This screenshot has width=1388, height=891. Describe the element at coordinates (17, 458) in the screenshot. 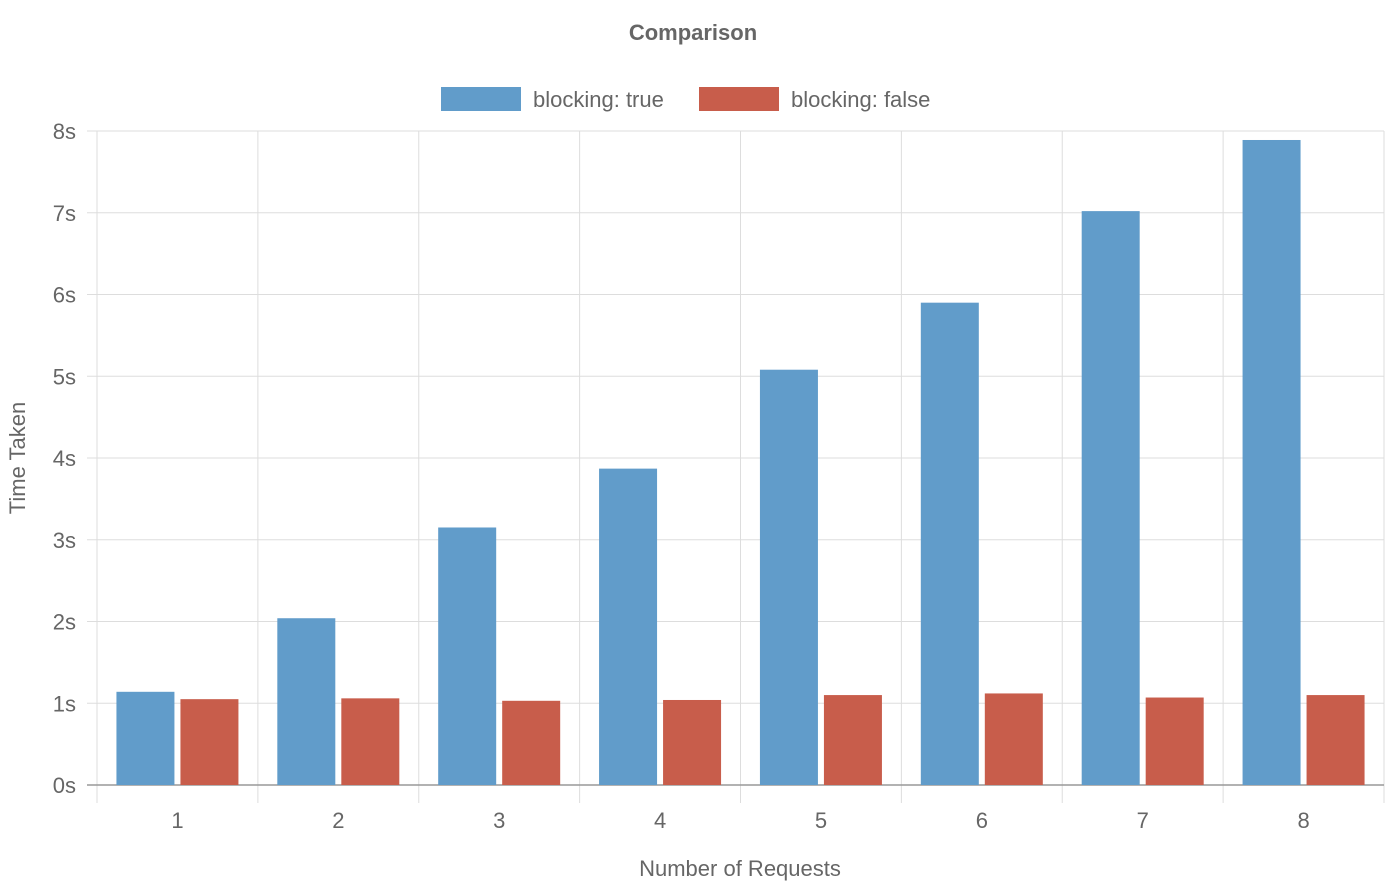

I see `y-axis-title: Time Taken` at that location.